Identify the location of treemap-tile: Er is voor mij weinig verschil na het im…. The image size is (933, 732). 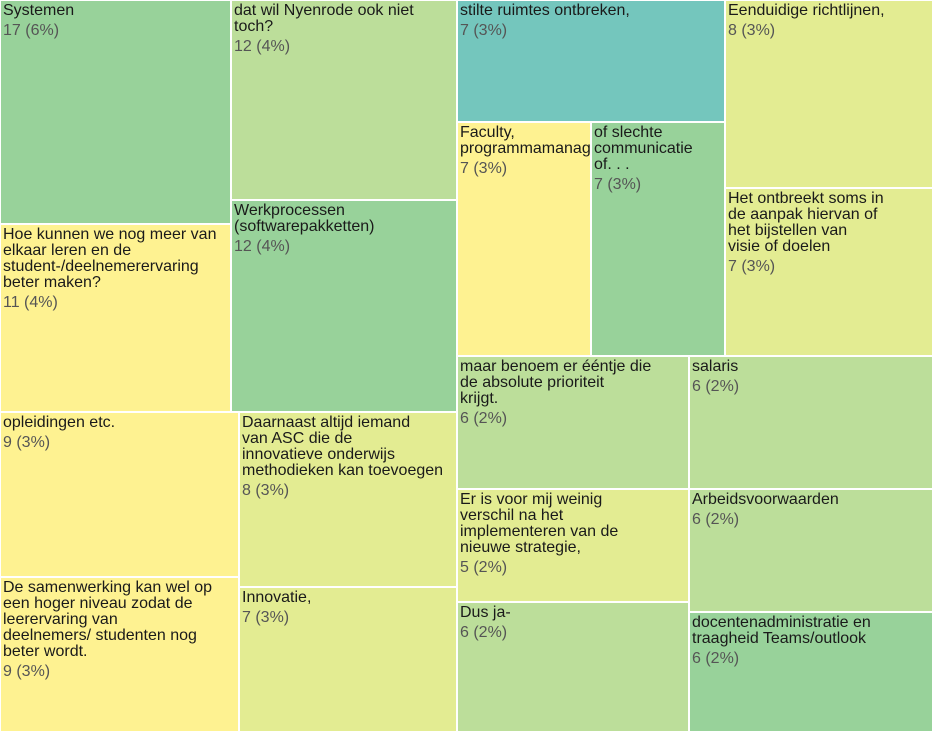
(573, 545).